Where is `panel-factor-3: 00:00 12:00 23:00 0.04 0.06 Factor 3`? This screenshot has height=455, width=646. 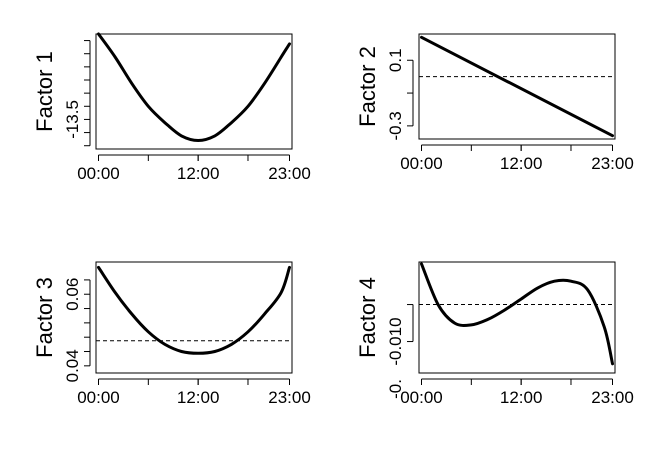
panel-factor-3: 00:00 12:00 23:00 0.04 0.06 Factor 3 is located at coordinates (171, 334).